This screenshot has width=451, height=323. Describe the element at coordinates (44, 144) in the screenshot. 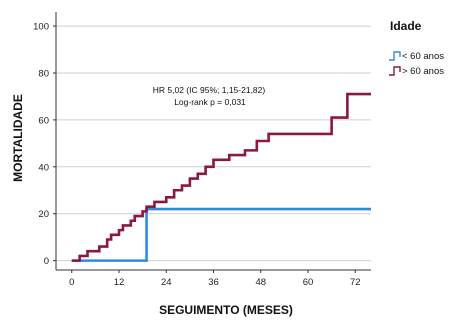

I see `y-ticks: 0 20 40 60 80 100` at that location.